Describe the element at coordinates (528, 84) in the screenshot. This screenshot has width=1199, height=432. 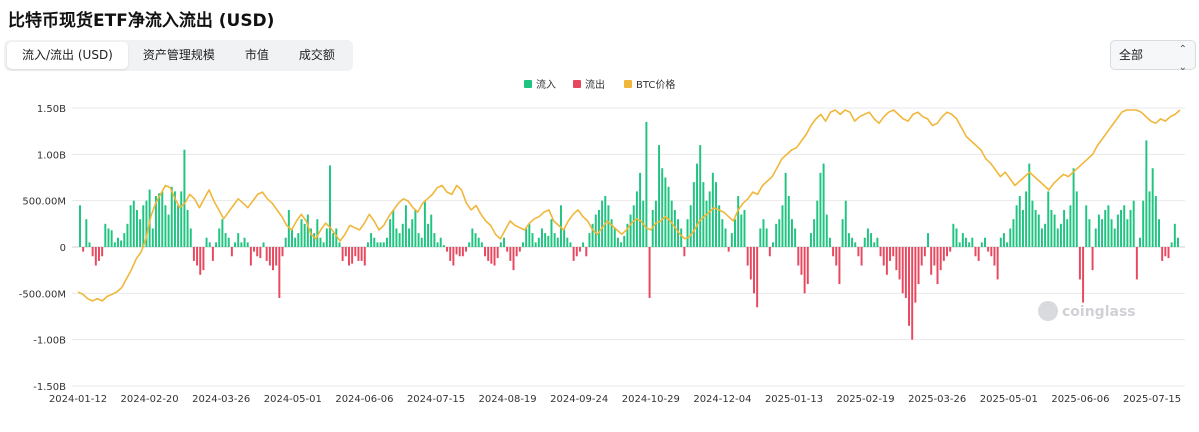
I see `legend-swatch` at that location.